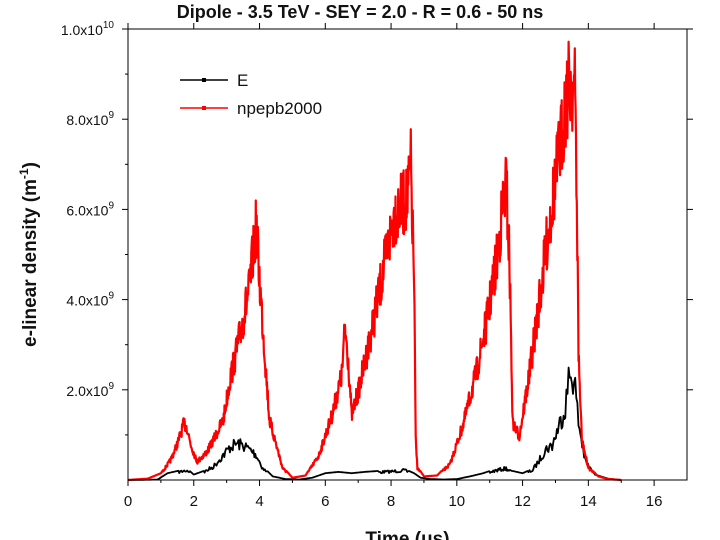 The width and height of the screenshot is (720, 540). Describe the element at coordinates (128, 501) in the screenshot. I see `x-tick-label: 0` at that location.